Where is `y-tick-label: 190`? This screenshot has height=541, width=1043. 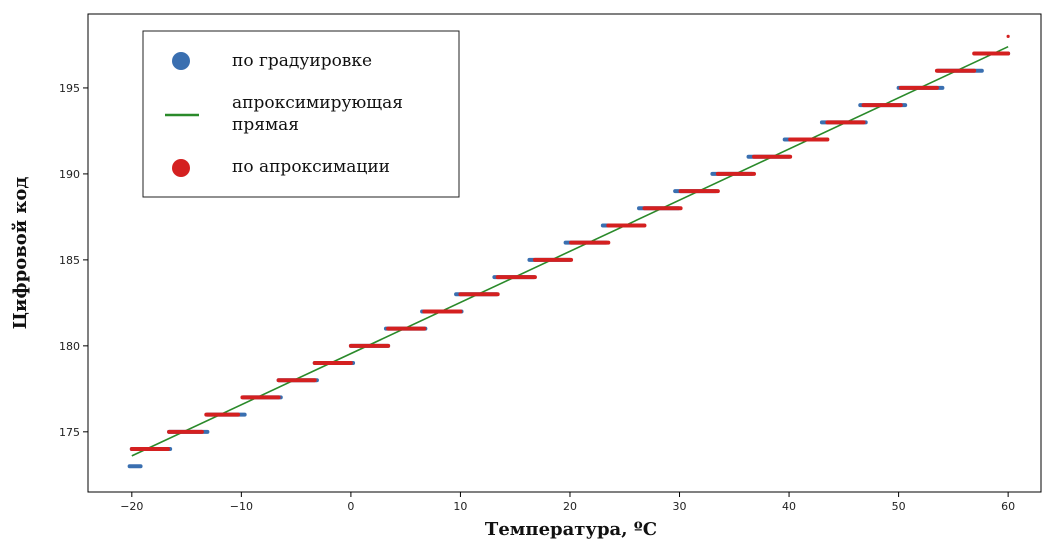 y-tick-label: 190 is located at coordinates (69, 174).